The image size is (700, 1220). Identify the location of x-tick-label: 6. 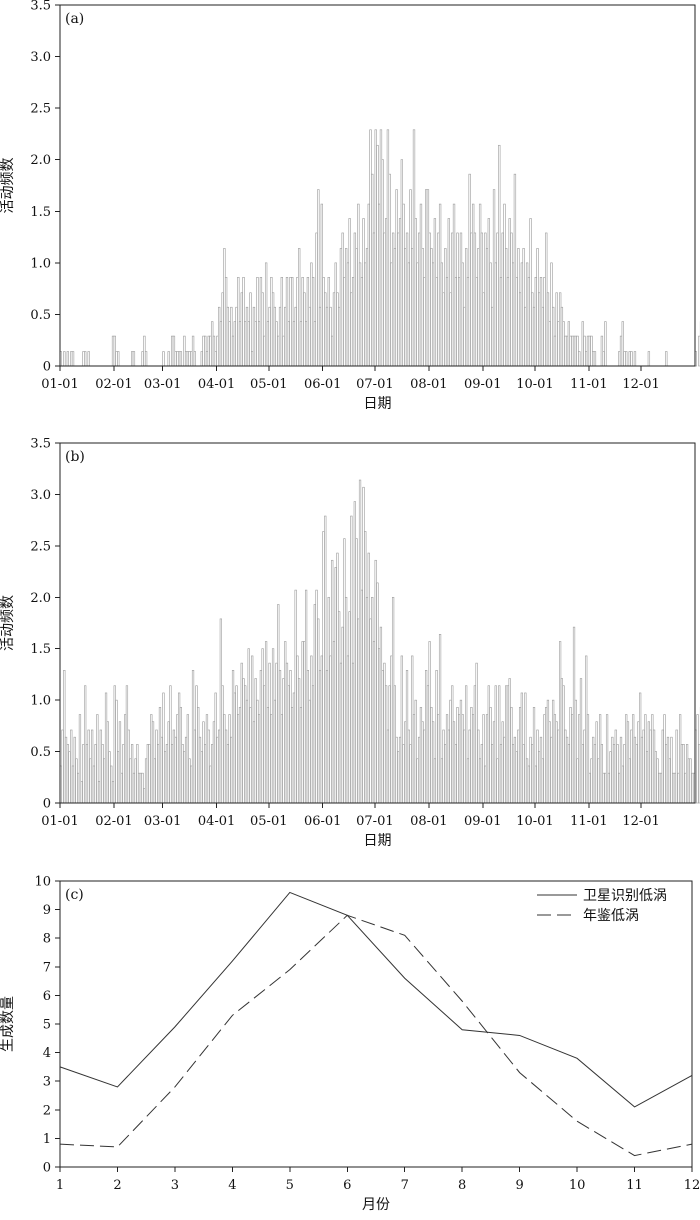
(347, 1185).